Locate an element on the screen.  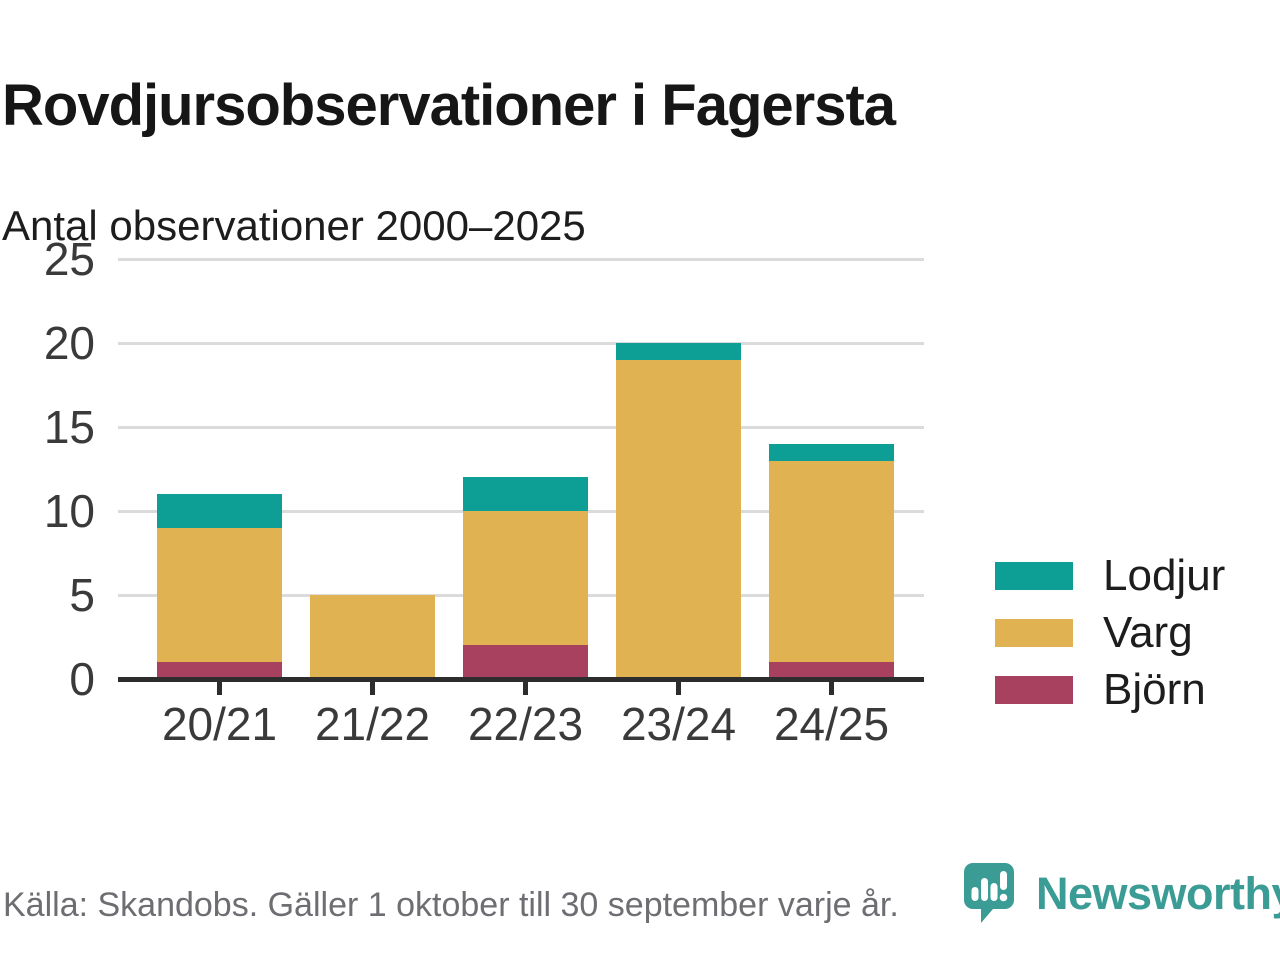
bar-22/23 is located at coordinates (525, 578).